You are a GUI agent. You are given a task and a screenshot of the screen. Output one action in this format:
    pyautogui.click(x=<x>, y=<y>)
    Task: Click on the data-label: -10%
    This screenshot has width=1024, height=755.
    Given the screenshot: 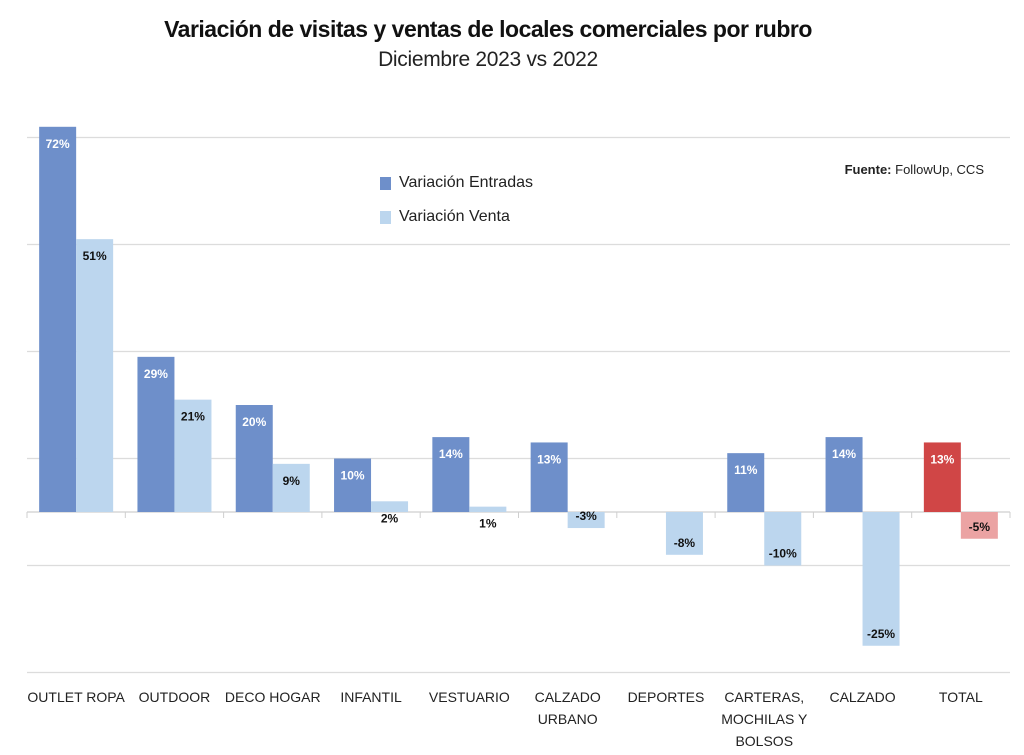 What is the action you would take?
    pyautogui.click(x=783, y=554)
    